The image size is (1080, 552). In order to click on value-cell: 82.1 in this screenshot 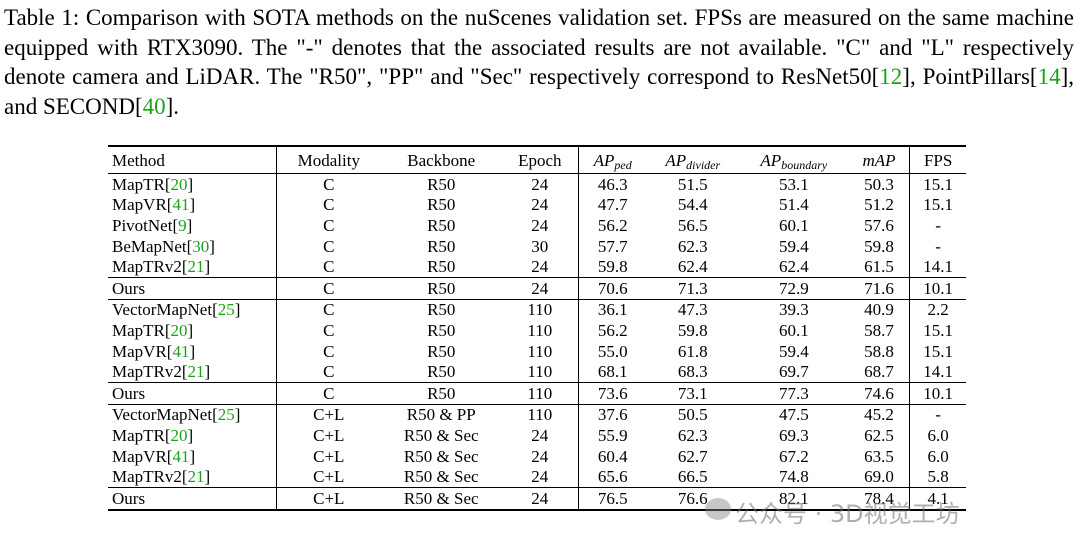, I will do `click(793, 498)`.